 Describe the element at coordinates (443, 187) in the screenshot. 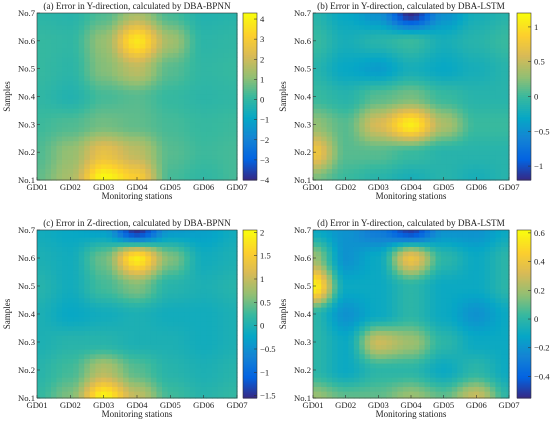

I see `x-tick-label: GD05` at that location.